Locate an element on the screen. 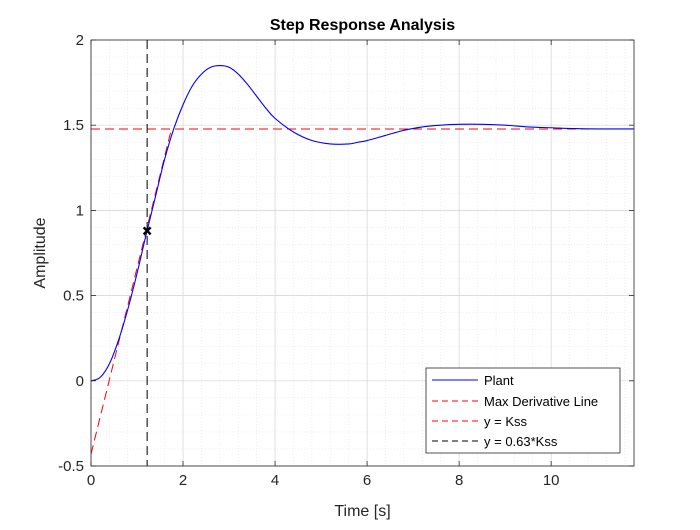 Image resolution: width=700 pixels, height=530 pixels. x-tick-label: 10 is located at coordinates (551, 480).